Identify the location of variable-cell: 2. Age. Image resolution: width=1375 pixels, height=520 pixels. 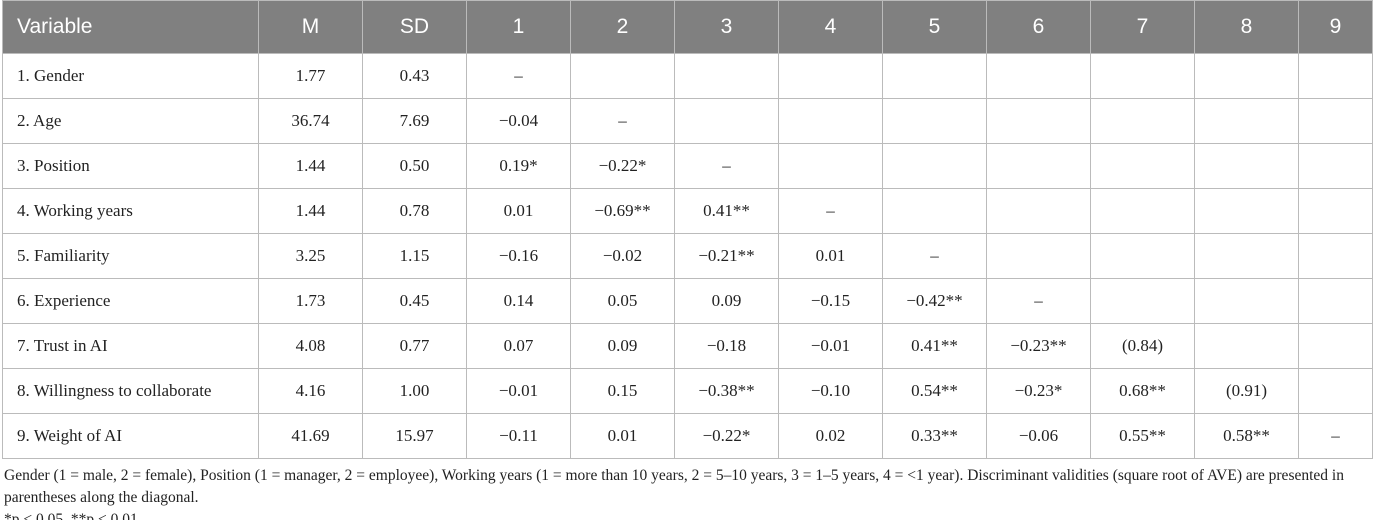
(130, 121).